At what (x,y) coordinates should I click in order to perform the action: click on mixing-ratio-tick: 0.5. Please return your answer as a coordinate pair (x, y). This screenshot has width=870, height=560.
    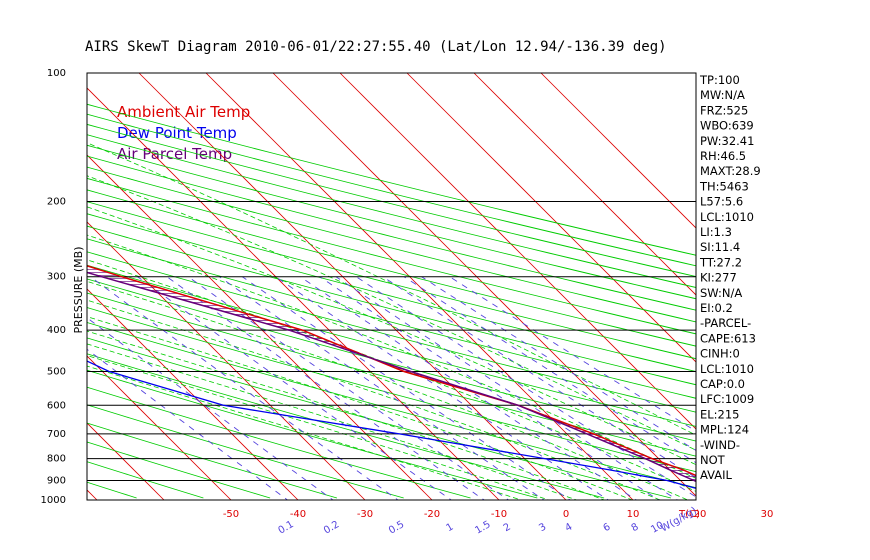
    Looking at the image, I should click on (396, 527).